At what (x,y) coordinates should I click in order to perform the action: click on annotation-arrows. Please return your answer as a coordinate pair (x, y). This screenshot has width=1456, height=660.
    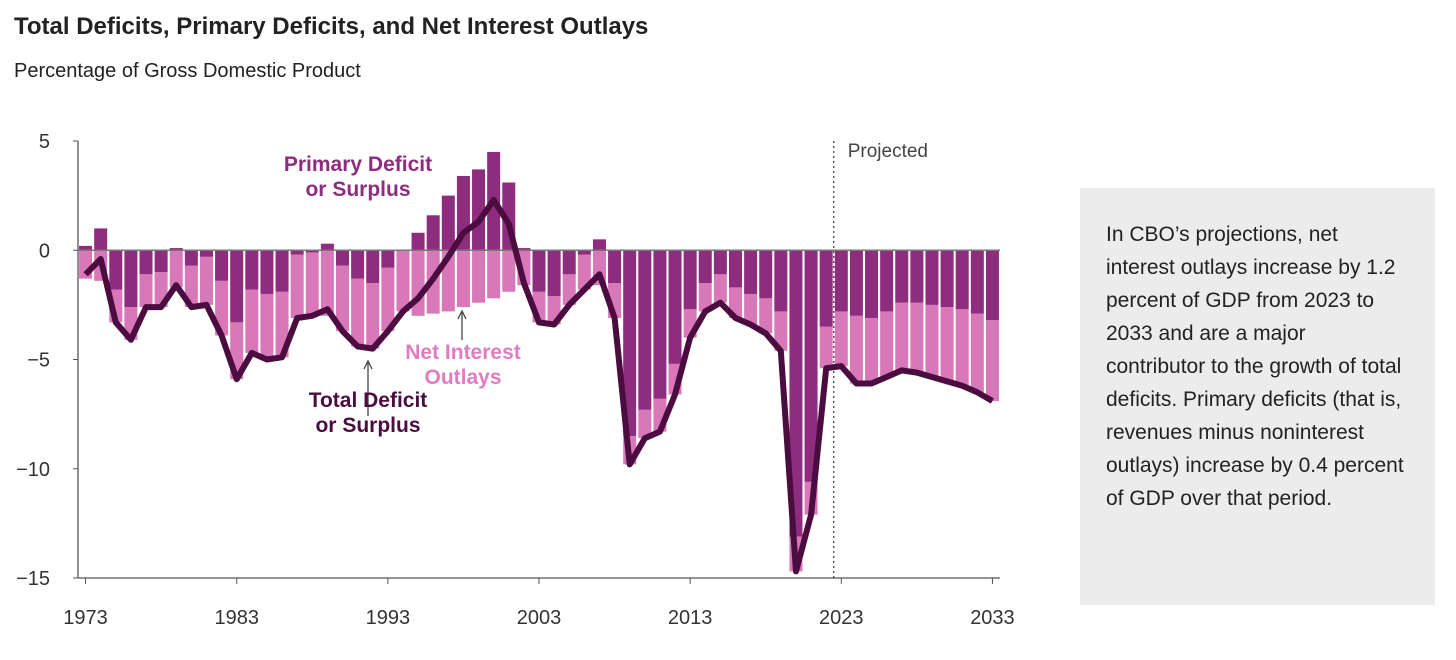
    Looking at the image, I should click on (415, 362).